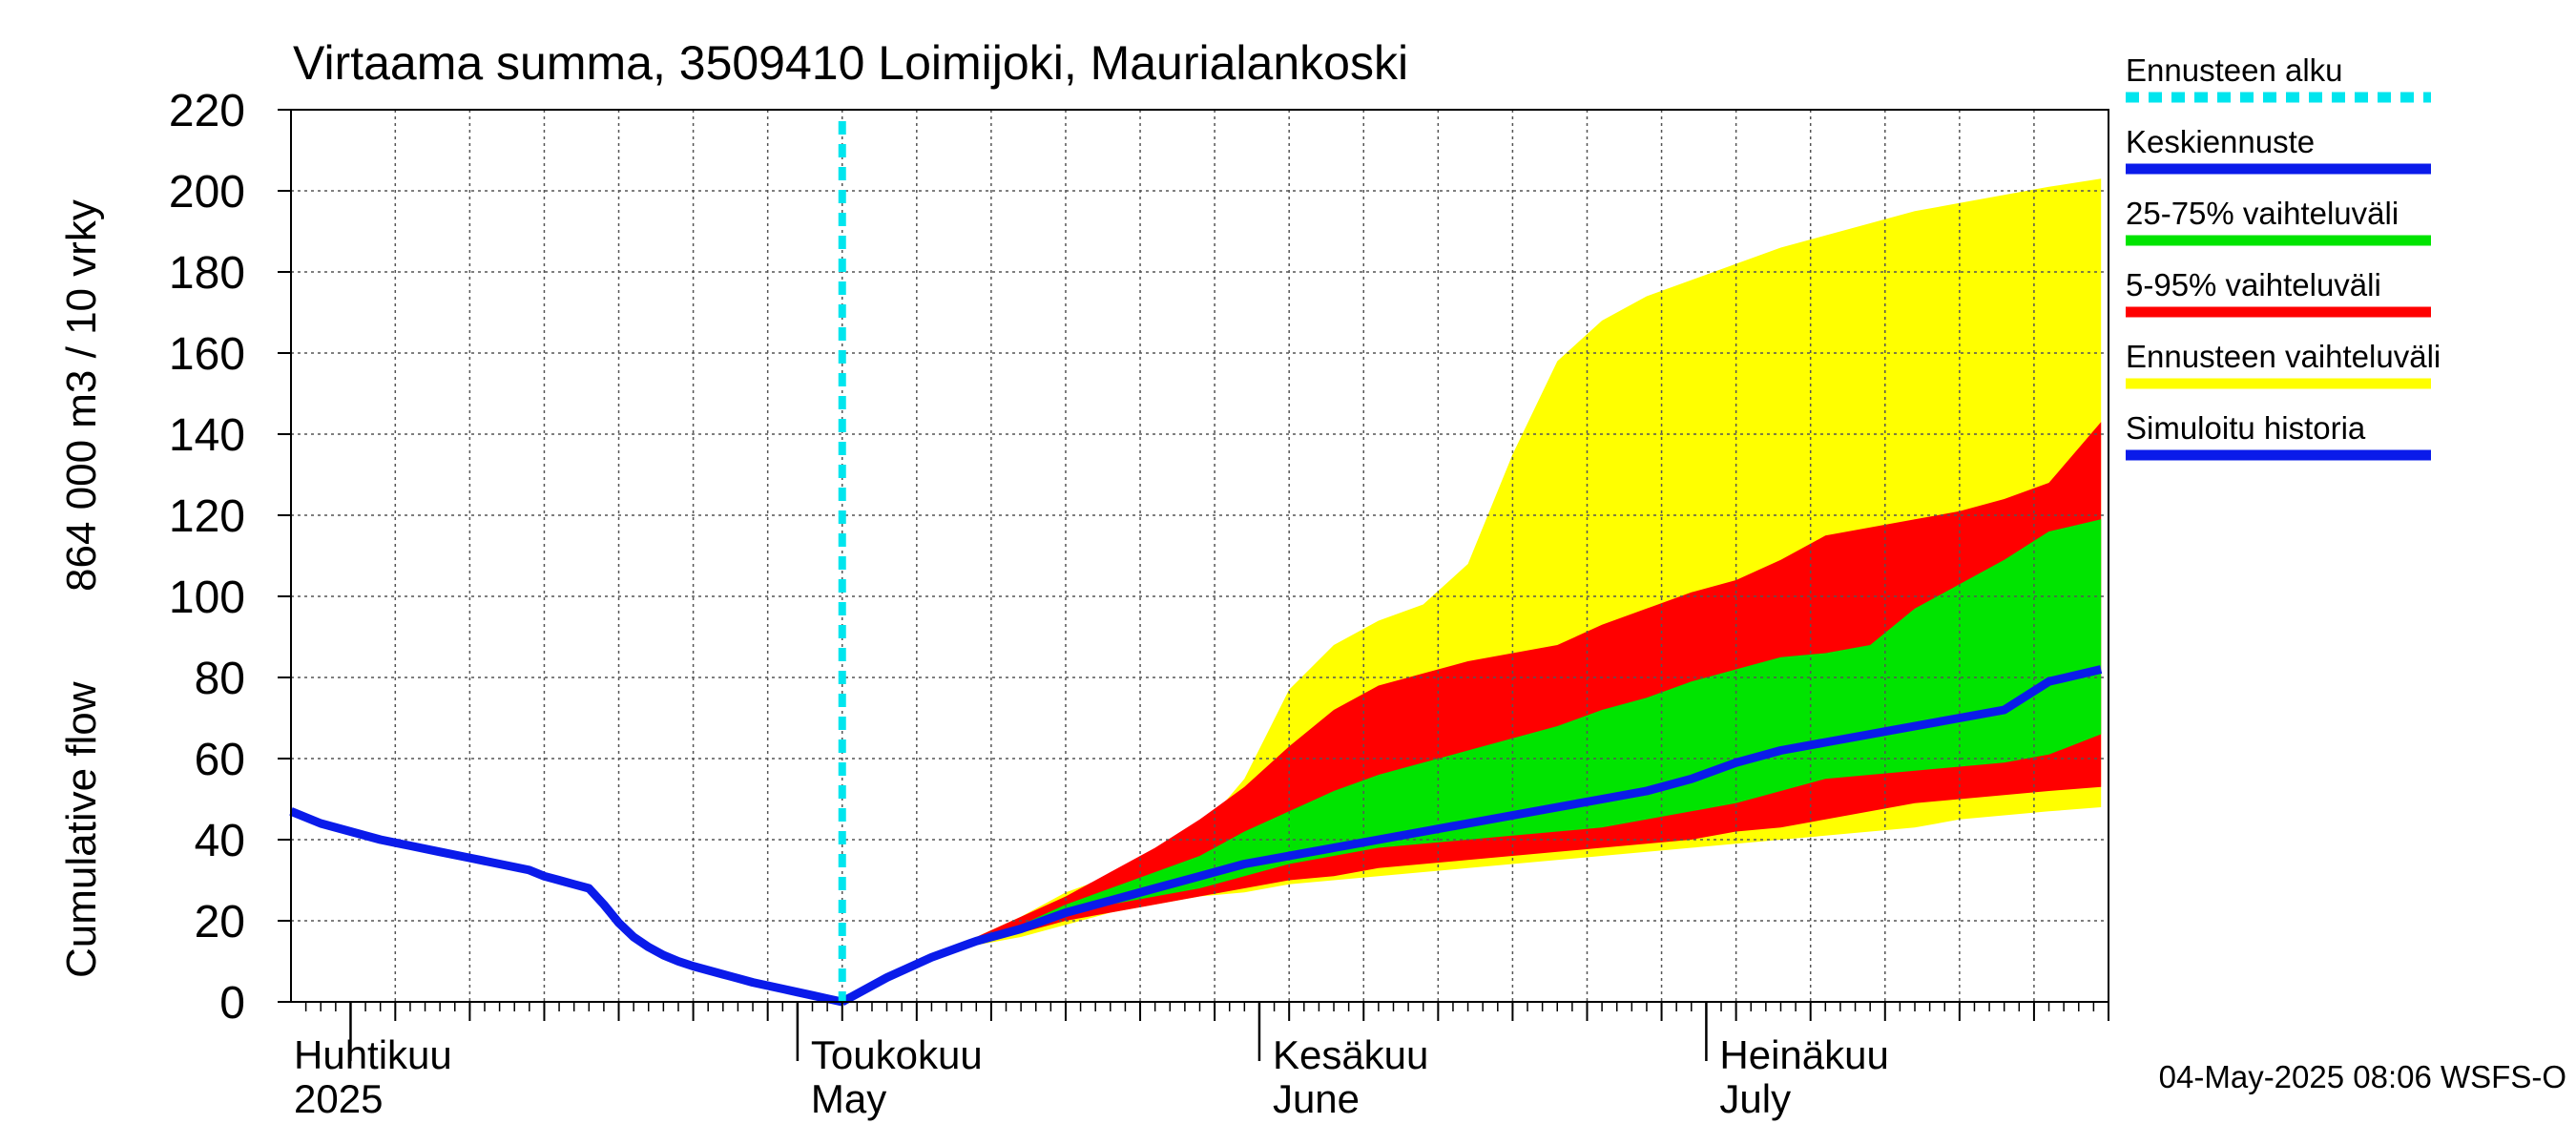 Image resolution: width=2576 pixels, height=1145 pixels. I want to click on month-label: Huhtikuu, so click(373, 1055).